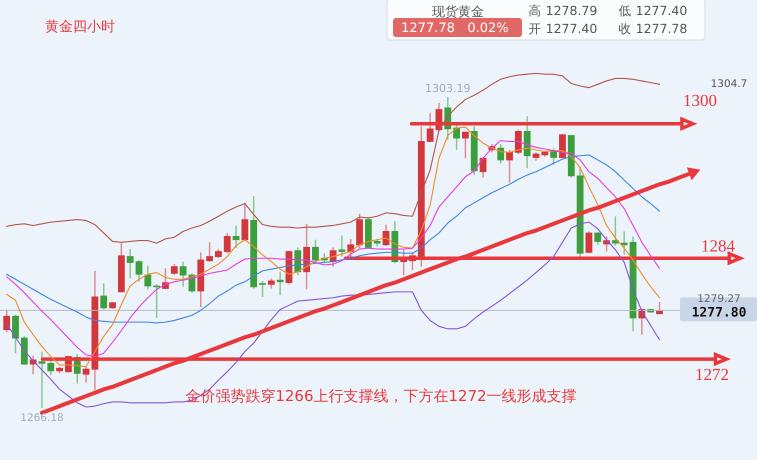  What do you see at coordinates (448, 88) in the screenshot?
I see `annotation: 1303.19` at bounding box center [448, 88].